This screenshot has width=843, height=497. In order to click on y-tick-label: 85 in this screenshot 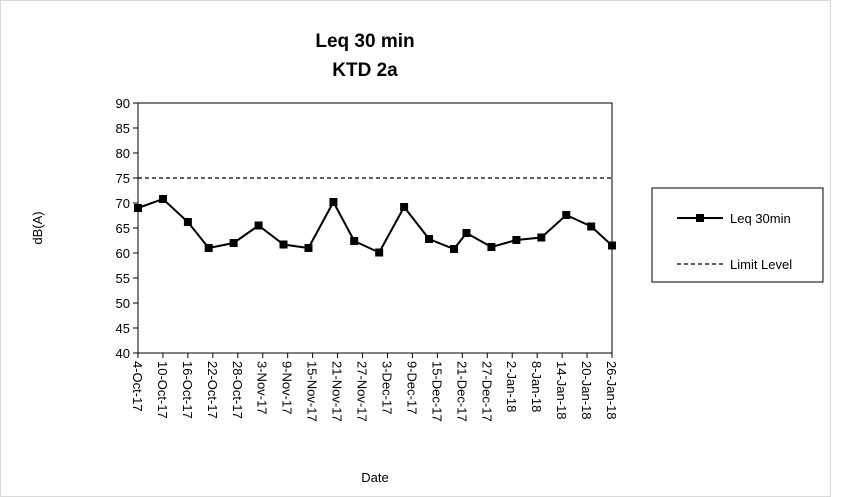, I will do `click(123, 128)`.